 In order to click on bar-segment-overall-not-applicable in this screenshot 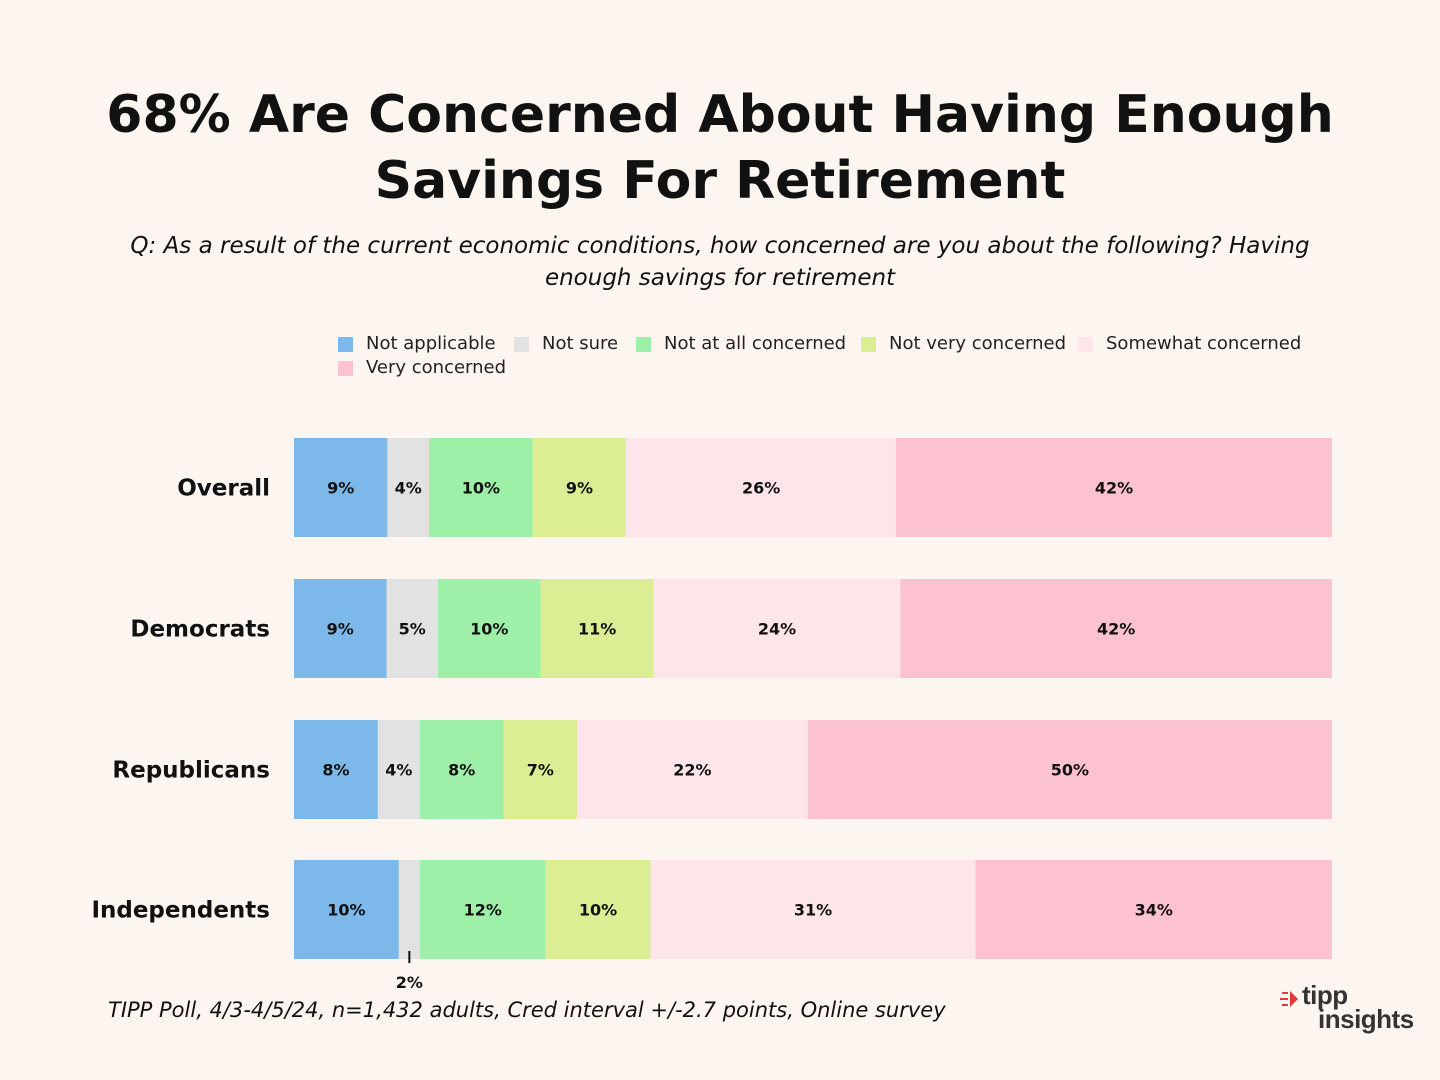, I will do `click(341, 487)`.